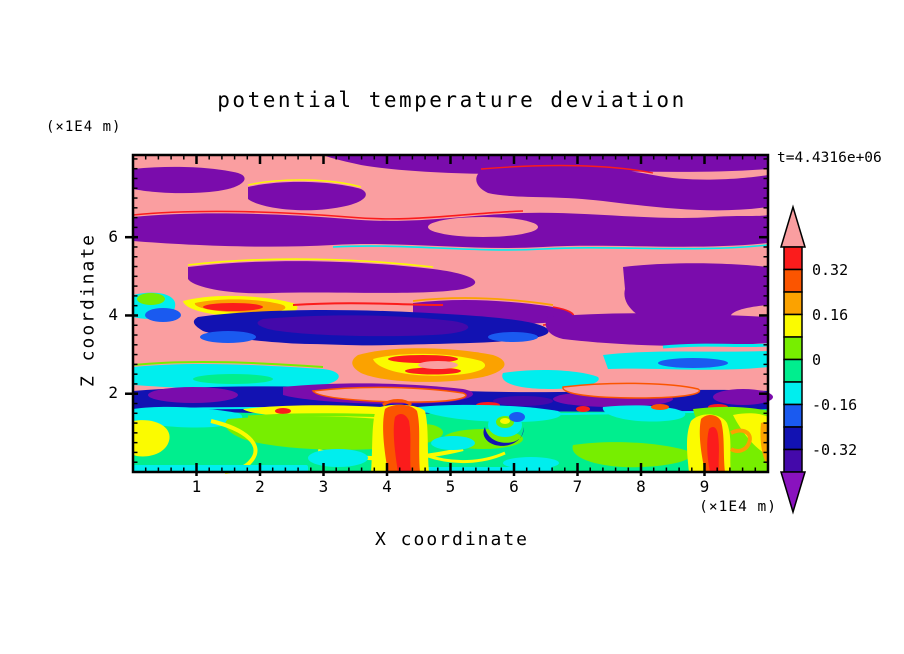 Image resolution: width=904 pixels, height=654 pixels. What do you see at coordinates (577, 486) in the screenshot?
I see `x-tick-label-7: 7` at bounding box center [577, 486].